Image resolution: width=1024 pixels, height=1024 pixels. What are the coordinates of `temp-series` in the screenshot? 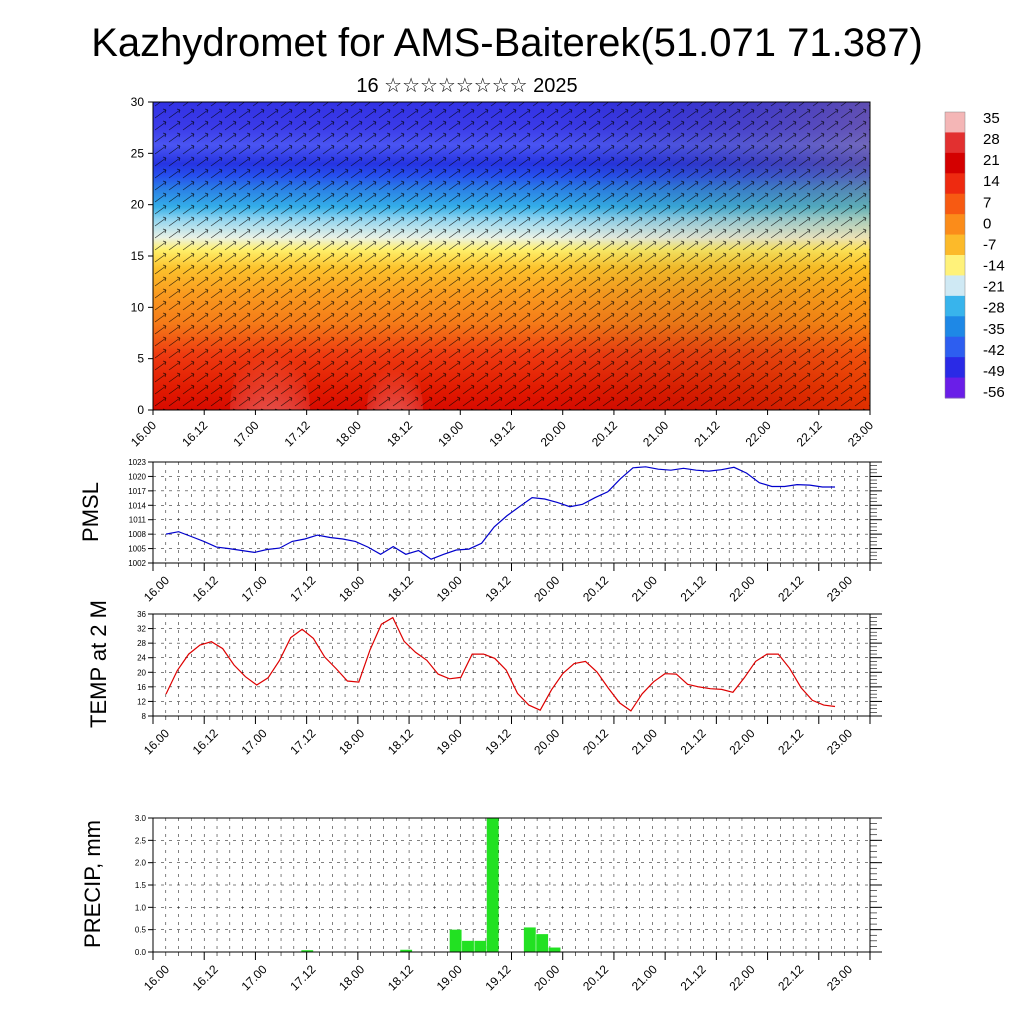 It's located at (500, 664).